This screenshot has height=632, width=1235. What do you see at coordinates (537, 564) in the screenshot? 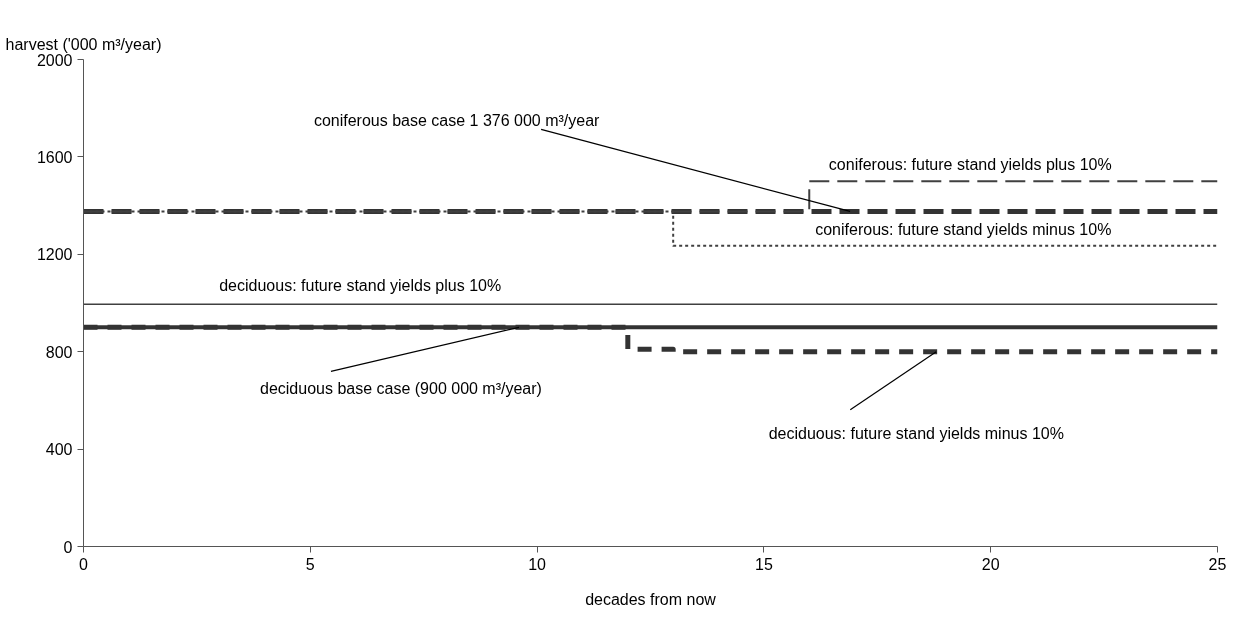
I see `x-tick-label: 10` at bounding box center [537, 564].